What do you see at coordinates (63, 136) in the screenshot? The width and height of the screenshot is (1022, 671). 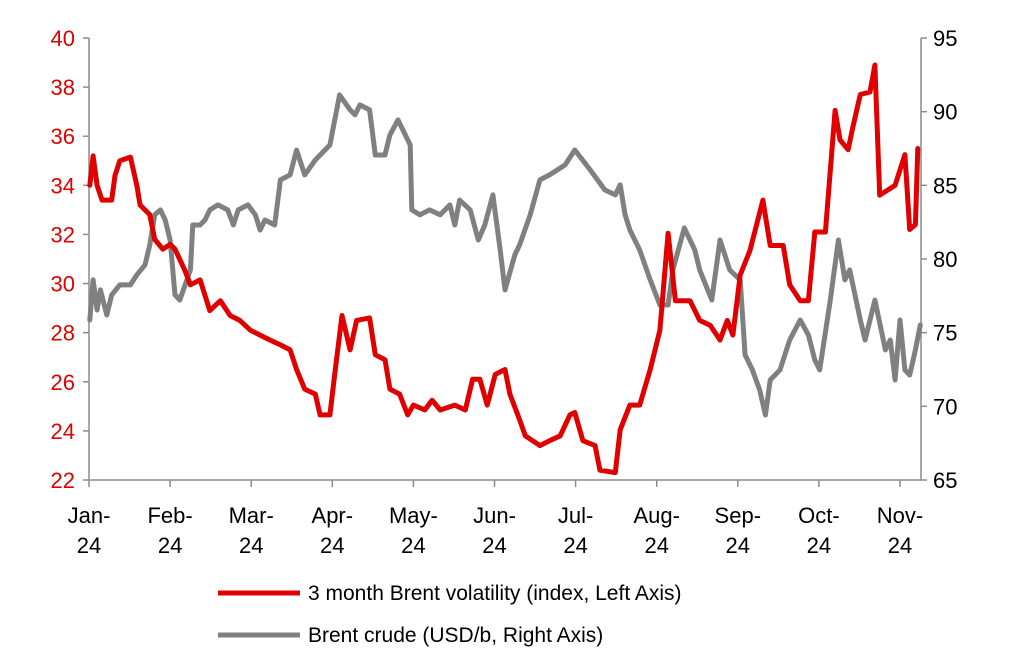 I see `left-tick-label: 36` at bounding box center [63, 136].